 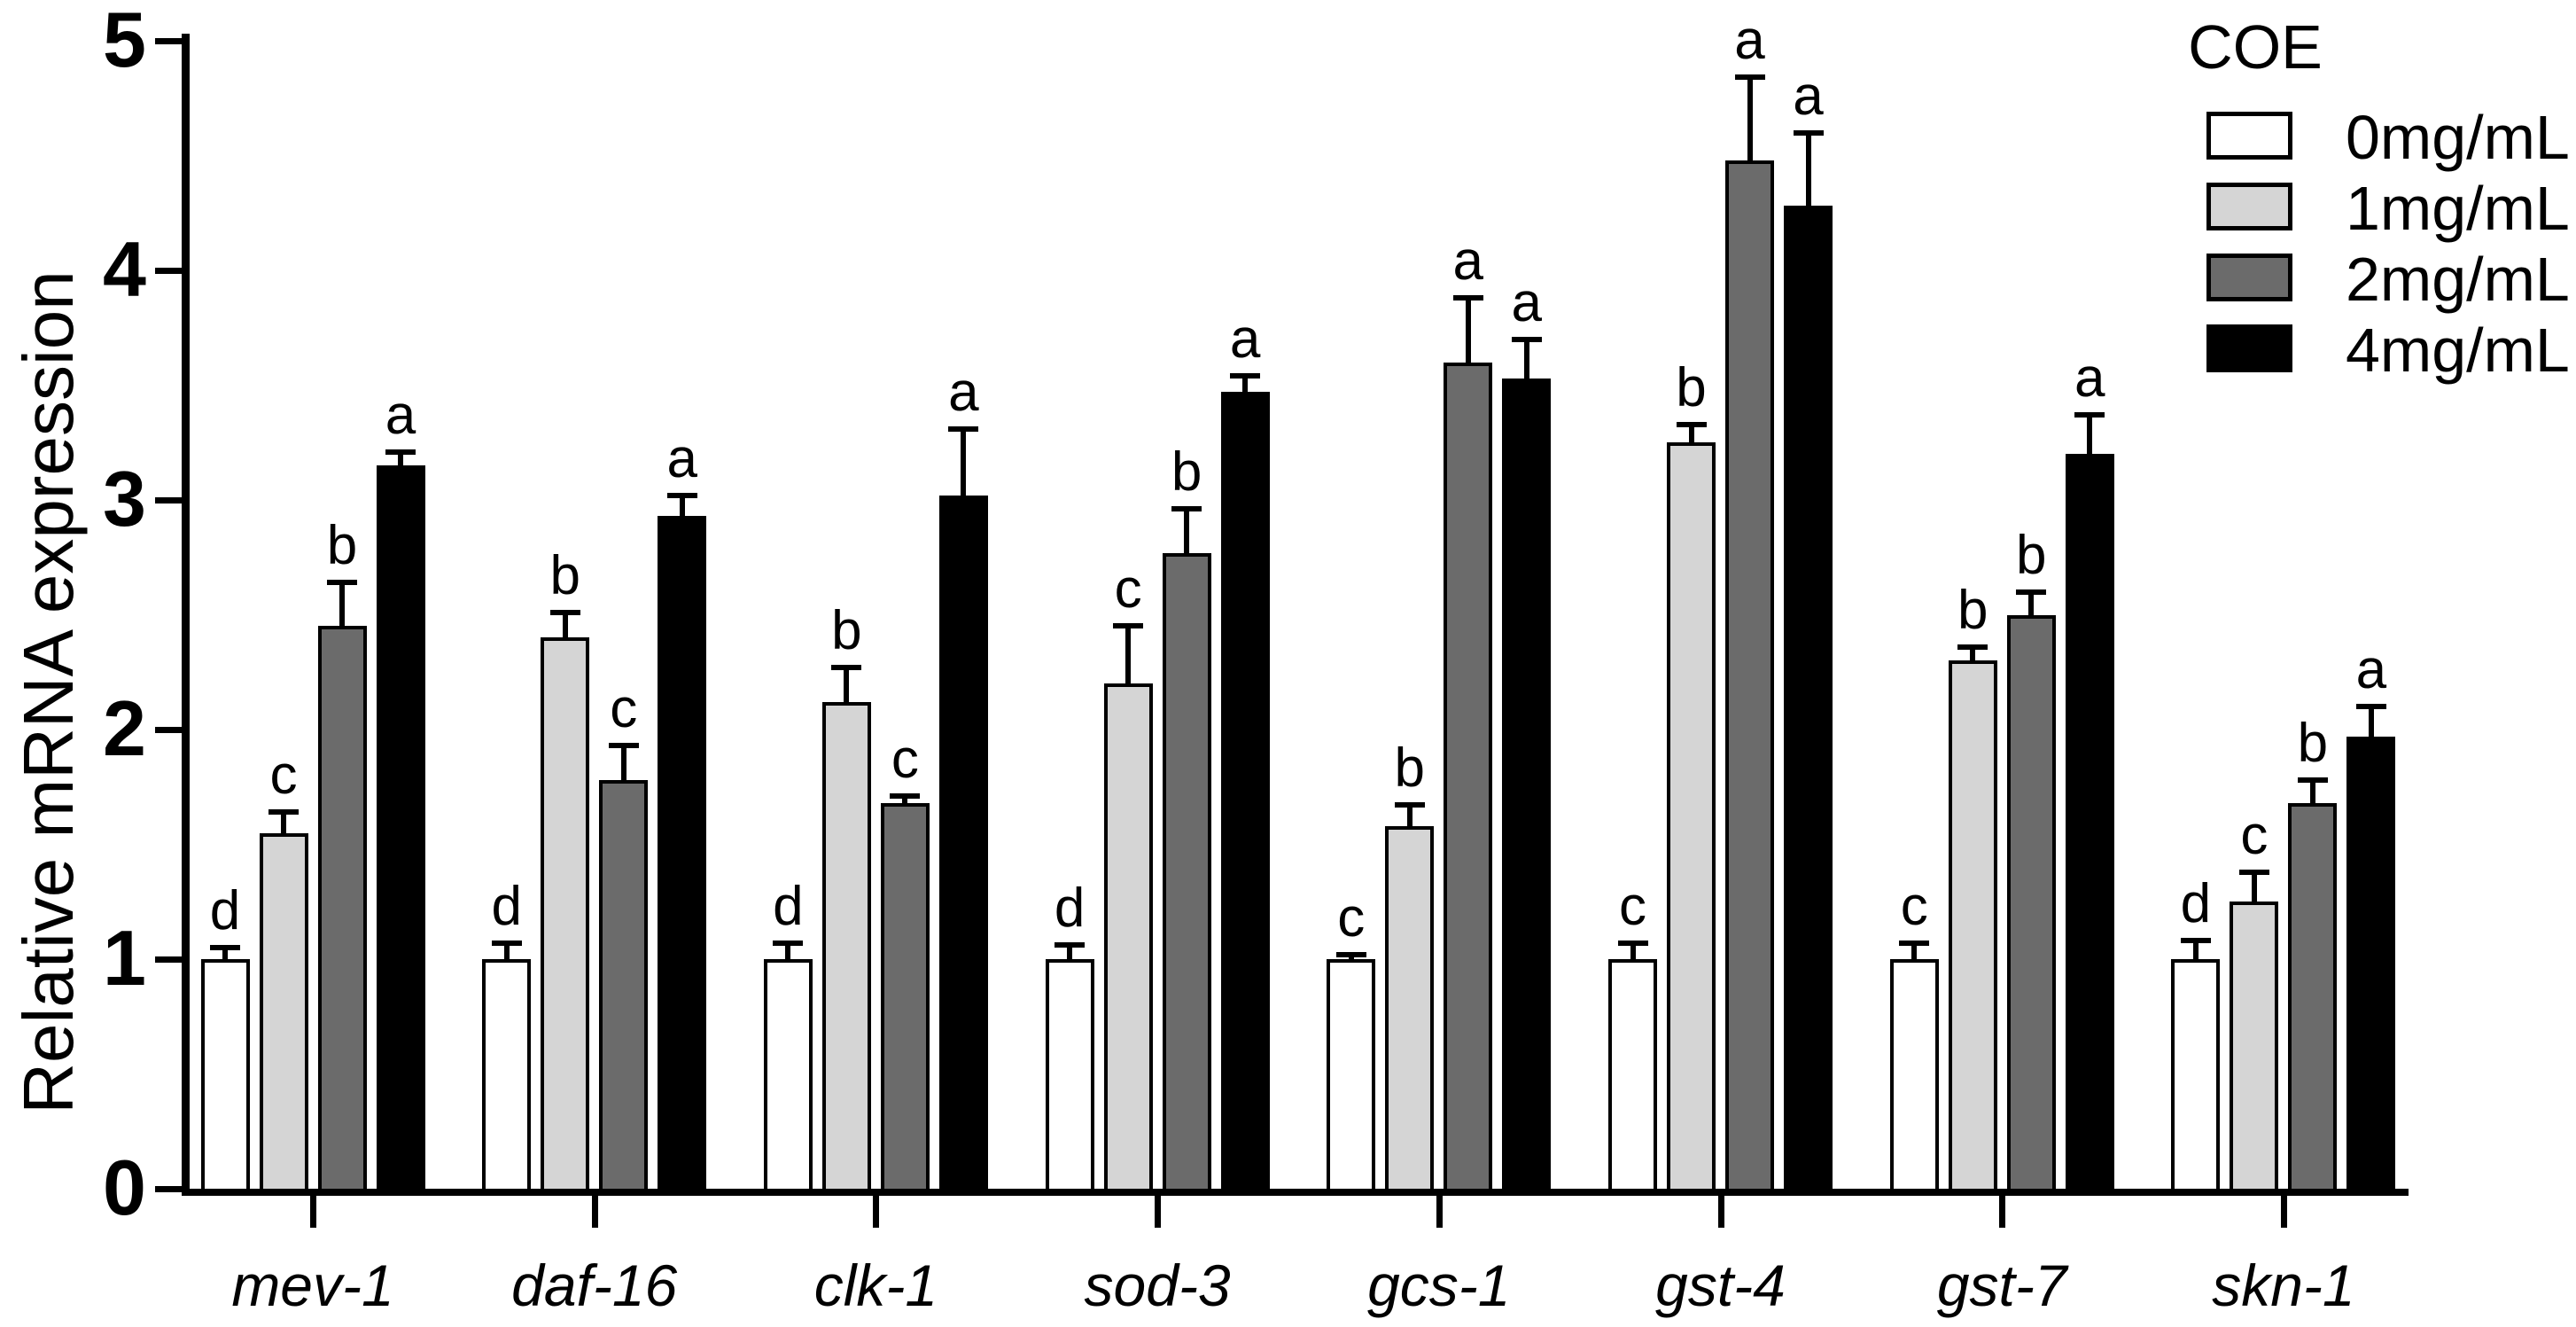 I want to click on y-tick-label: 3, so click(x=125, y=499).